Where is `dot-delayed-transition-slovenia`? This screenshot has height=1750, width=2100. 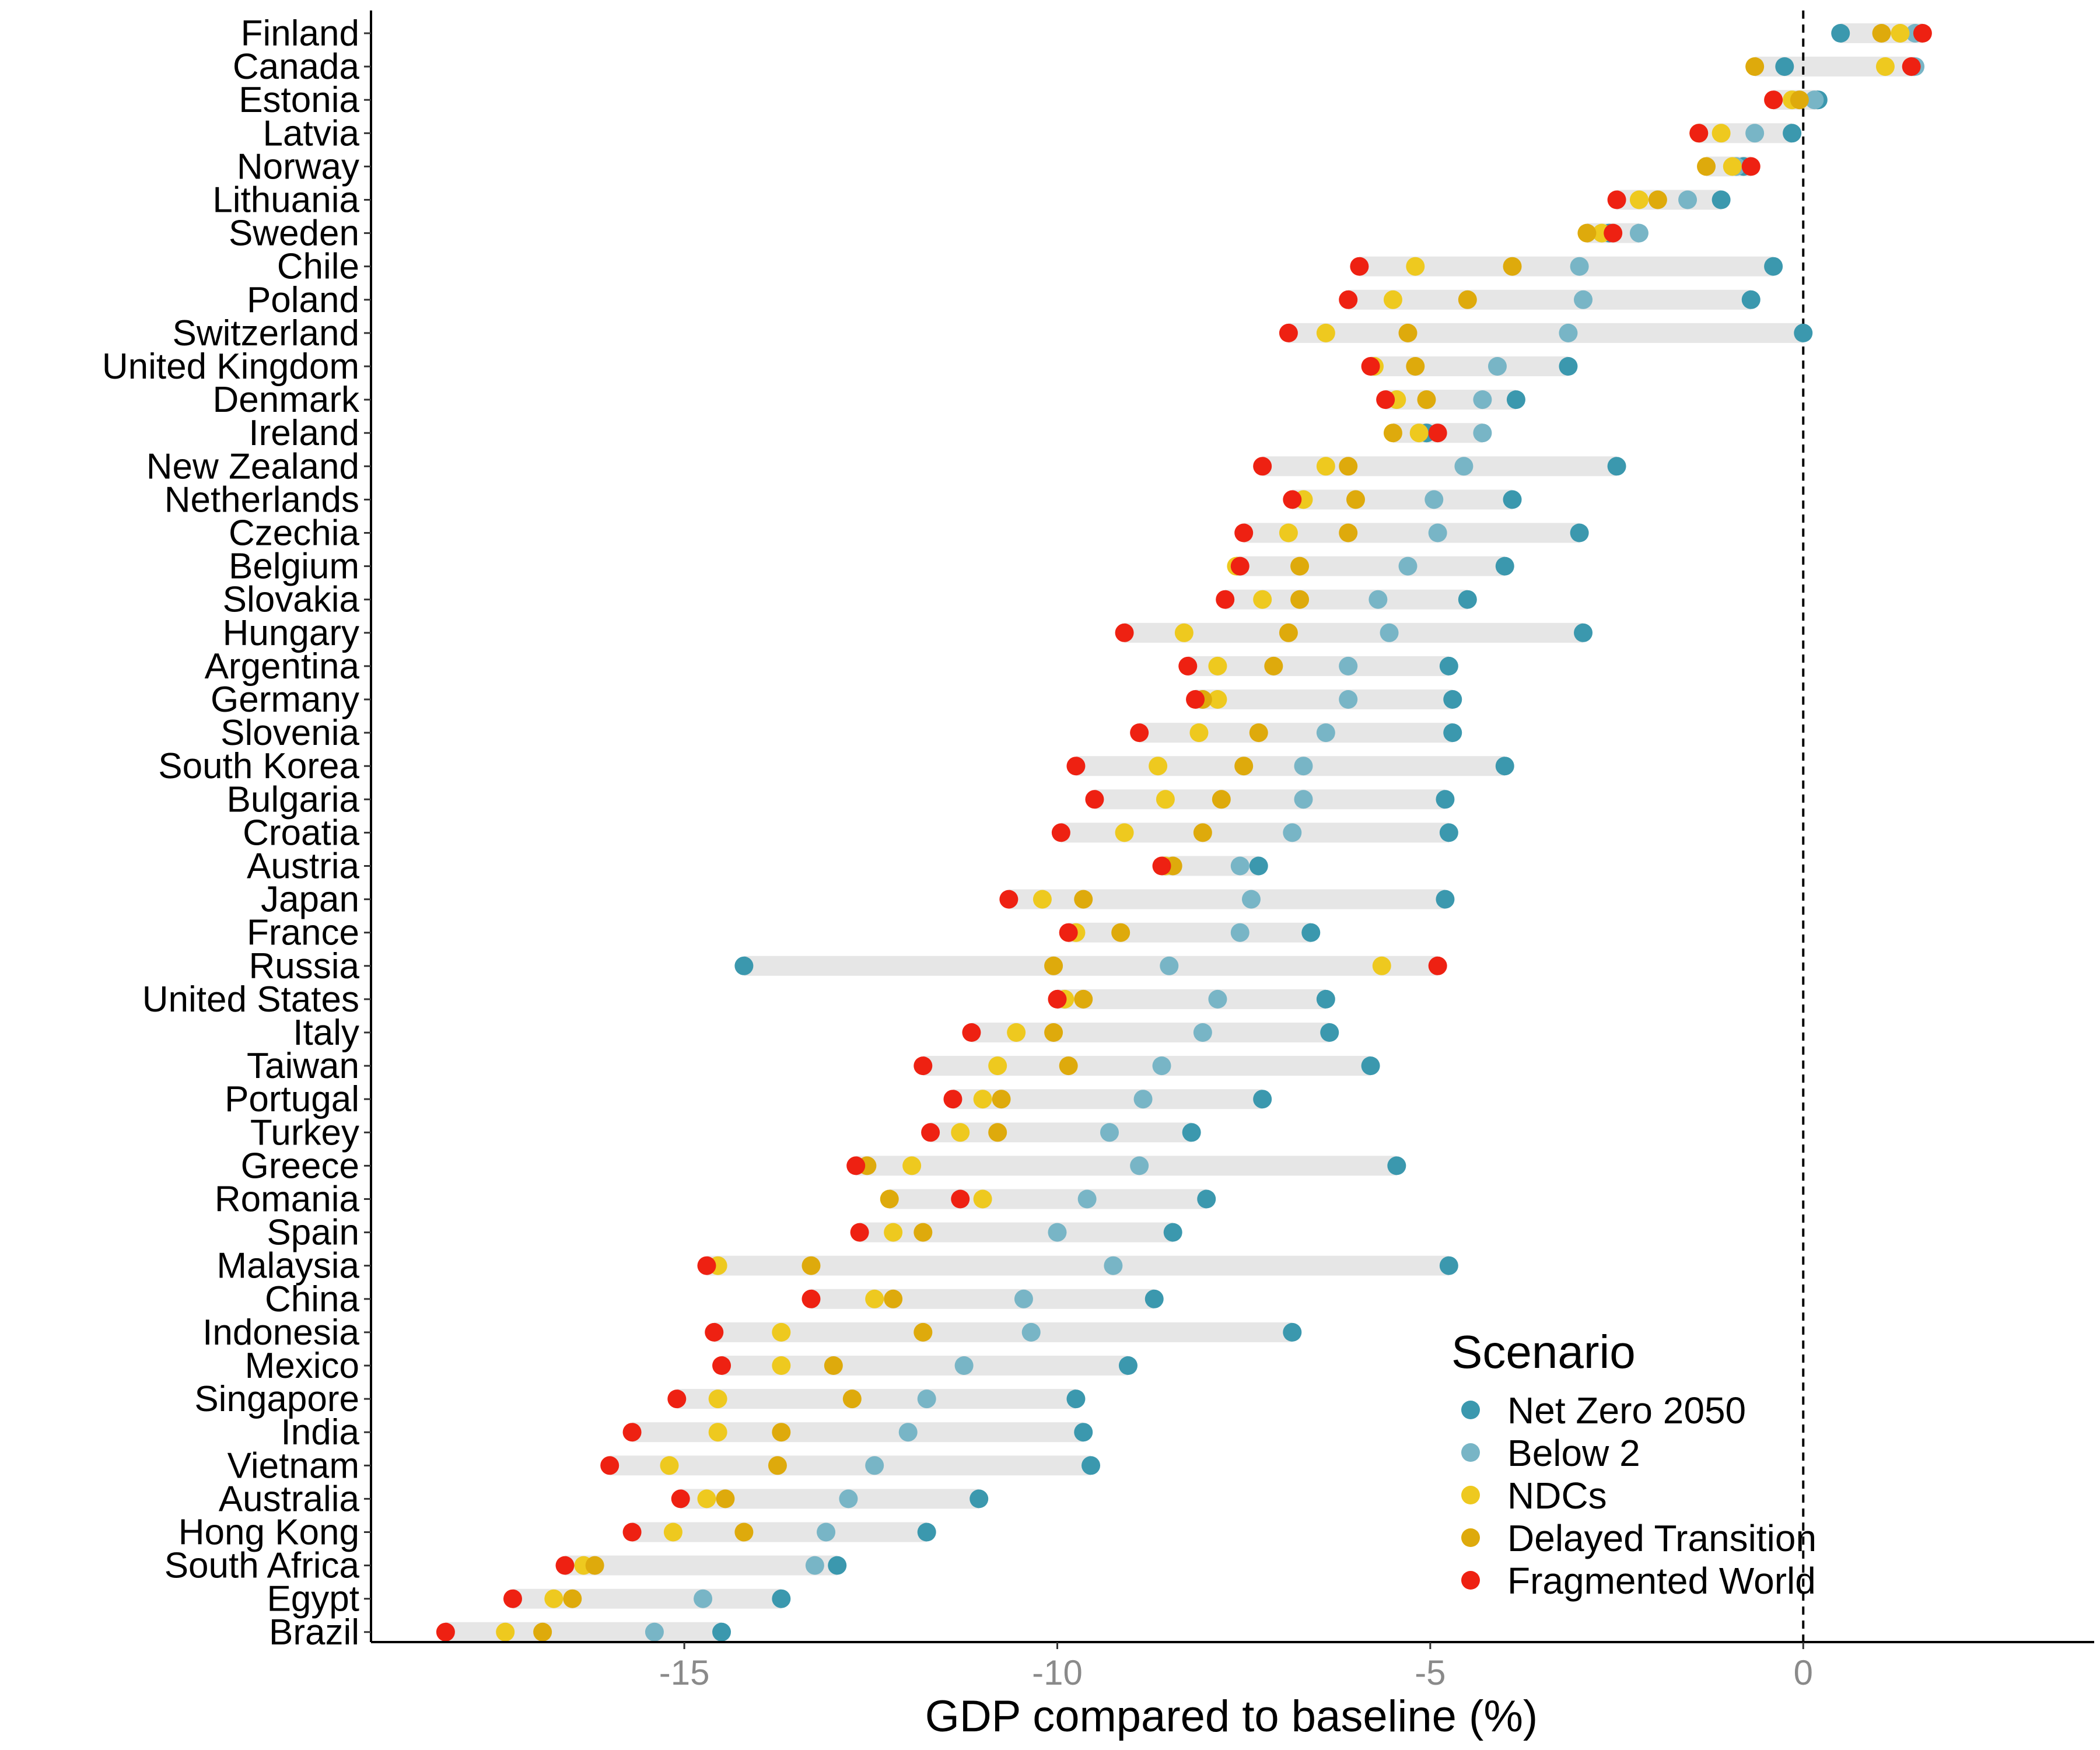 dot-delayed-transition-slovenia is located at coordinates (1258, 733).